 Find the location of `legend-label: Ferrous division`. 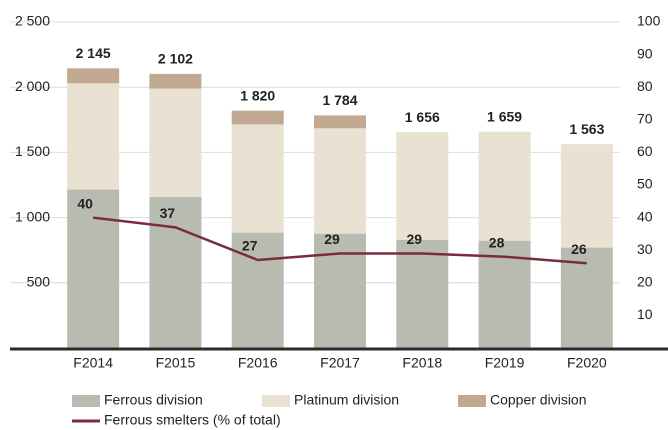

legend-label: Ferrous division is located at coordinates (153, 400).